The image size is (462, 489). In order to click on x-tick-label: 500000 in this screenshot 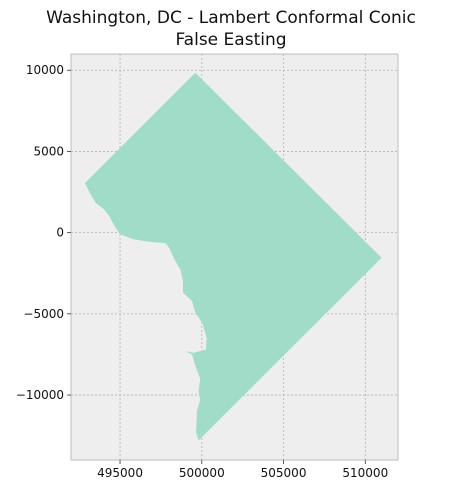, I will do `click(202, 473)`.